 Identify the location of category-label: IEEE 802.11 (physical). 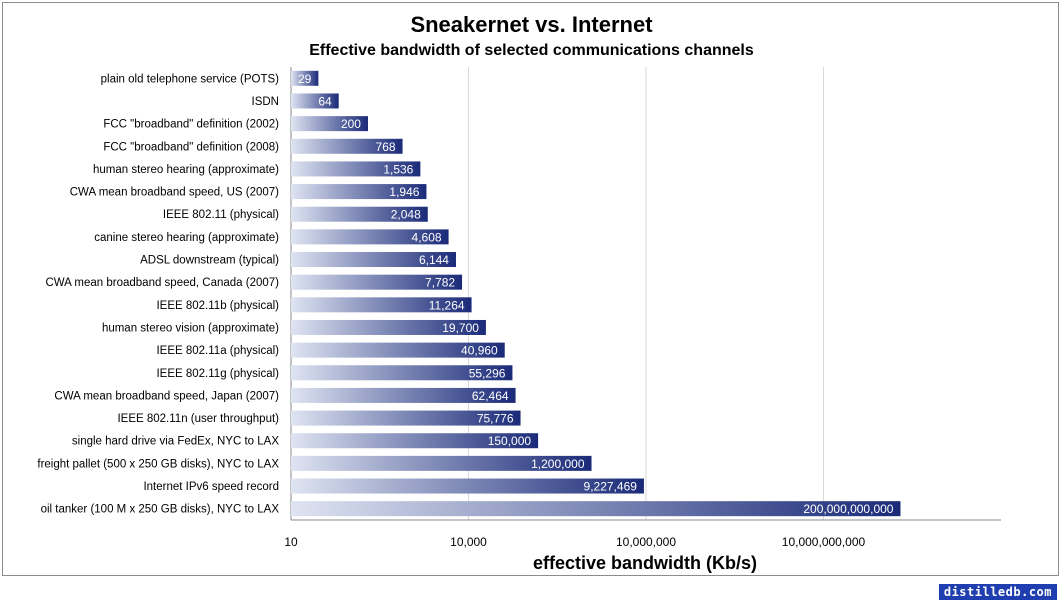
(221, 215).